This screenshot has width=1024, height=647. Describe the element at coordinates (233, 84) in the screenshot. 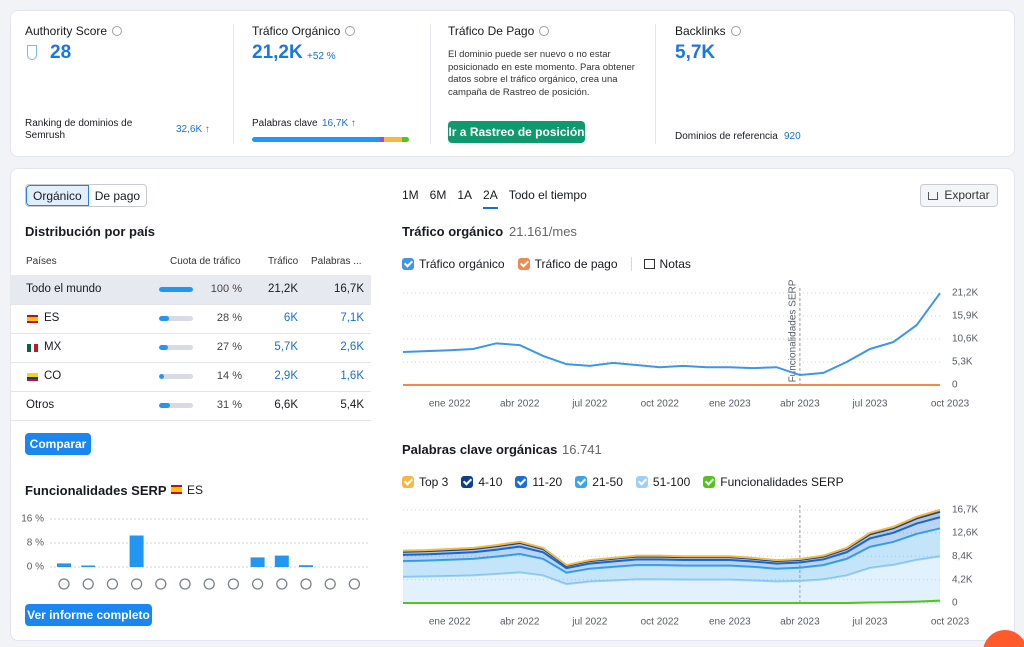

I see `separator` at that location.